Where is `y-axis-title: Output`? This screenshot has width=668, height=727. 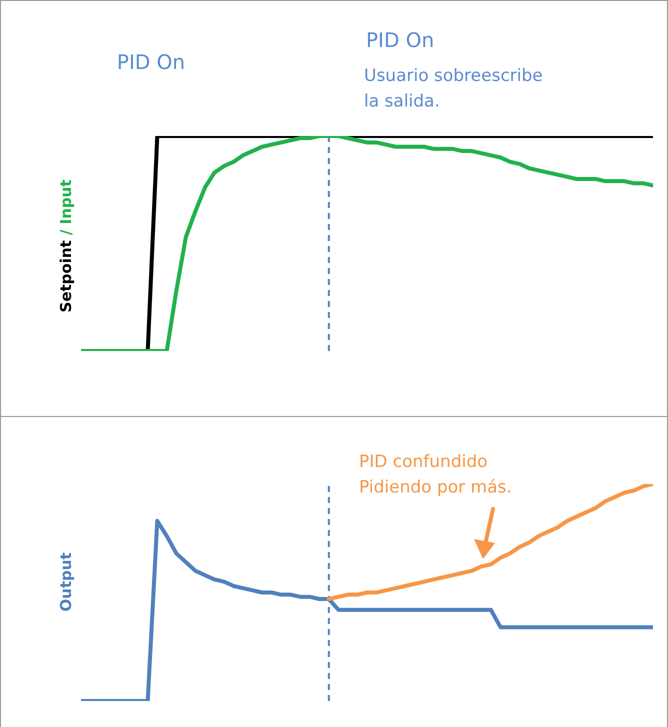 y-axis-title: Output is located at coordinates (66, 582).